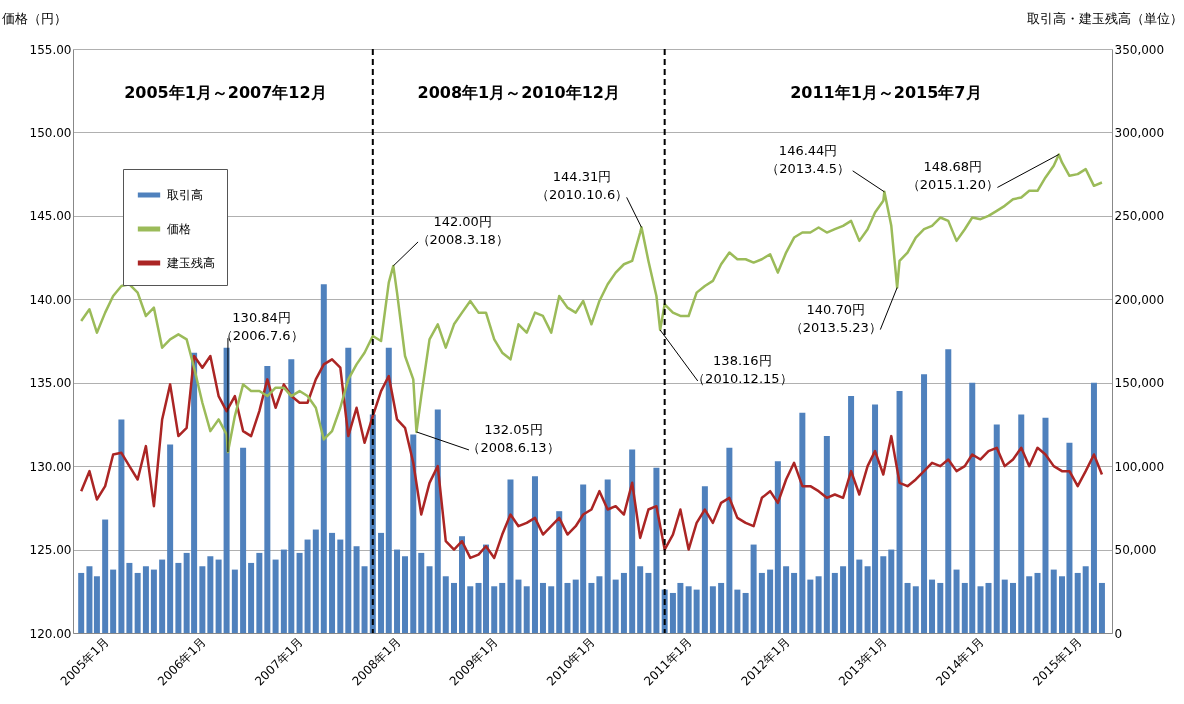 The width and height of the screenshot is (1184, 704). I want to click on annotation: 140.70円（2013.5.23）, so click(835, 318).